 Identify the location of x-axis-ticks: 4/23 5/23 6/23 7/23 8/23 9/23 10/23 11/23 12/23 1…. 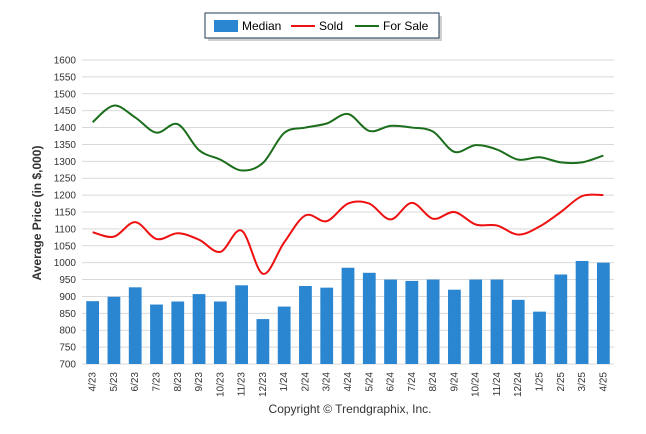
(349, 384).